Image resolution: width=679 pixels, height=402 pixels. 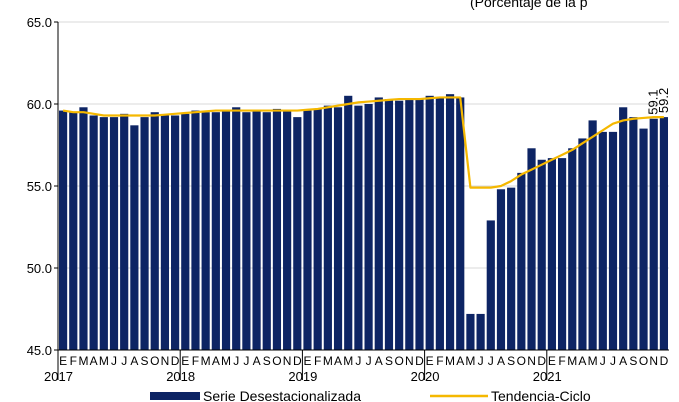 I want to click on legend-swatch-bar, so click(x=175, y=396).